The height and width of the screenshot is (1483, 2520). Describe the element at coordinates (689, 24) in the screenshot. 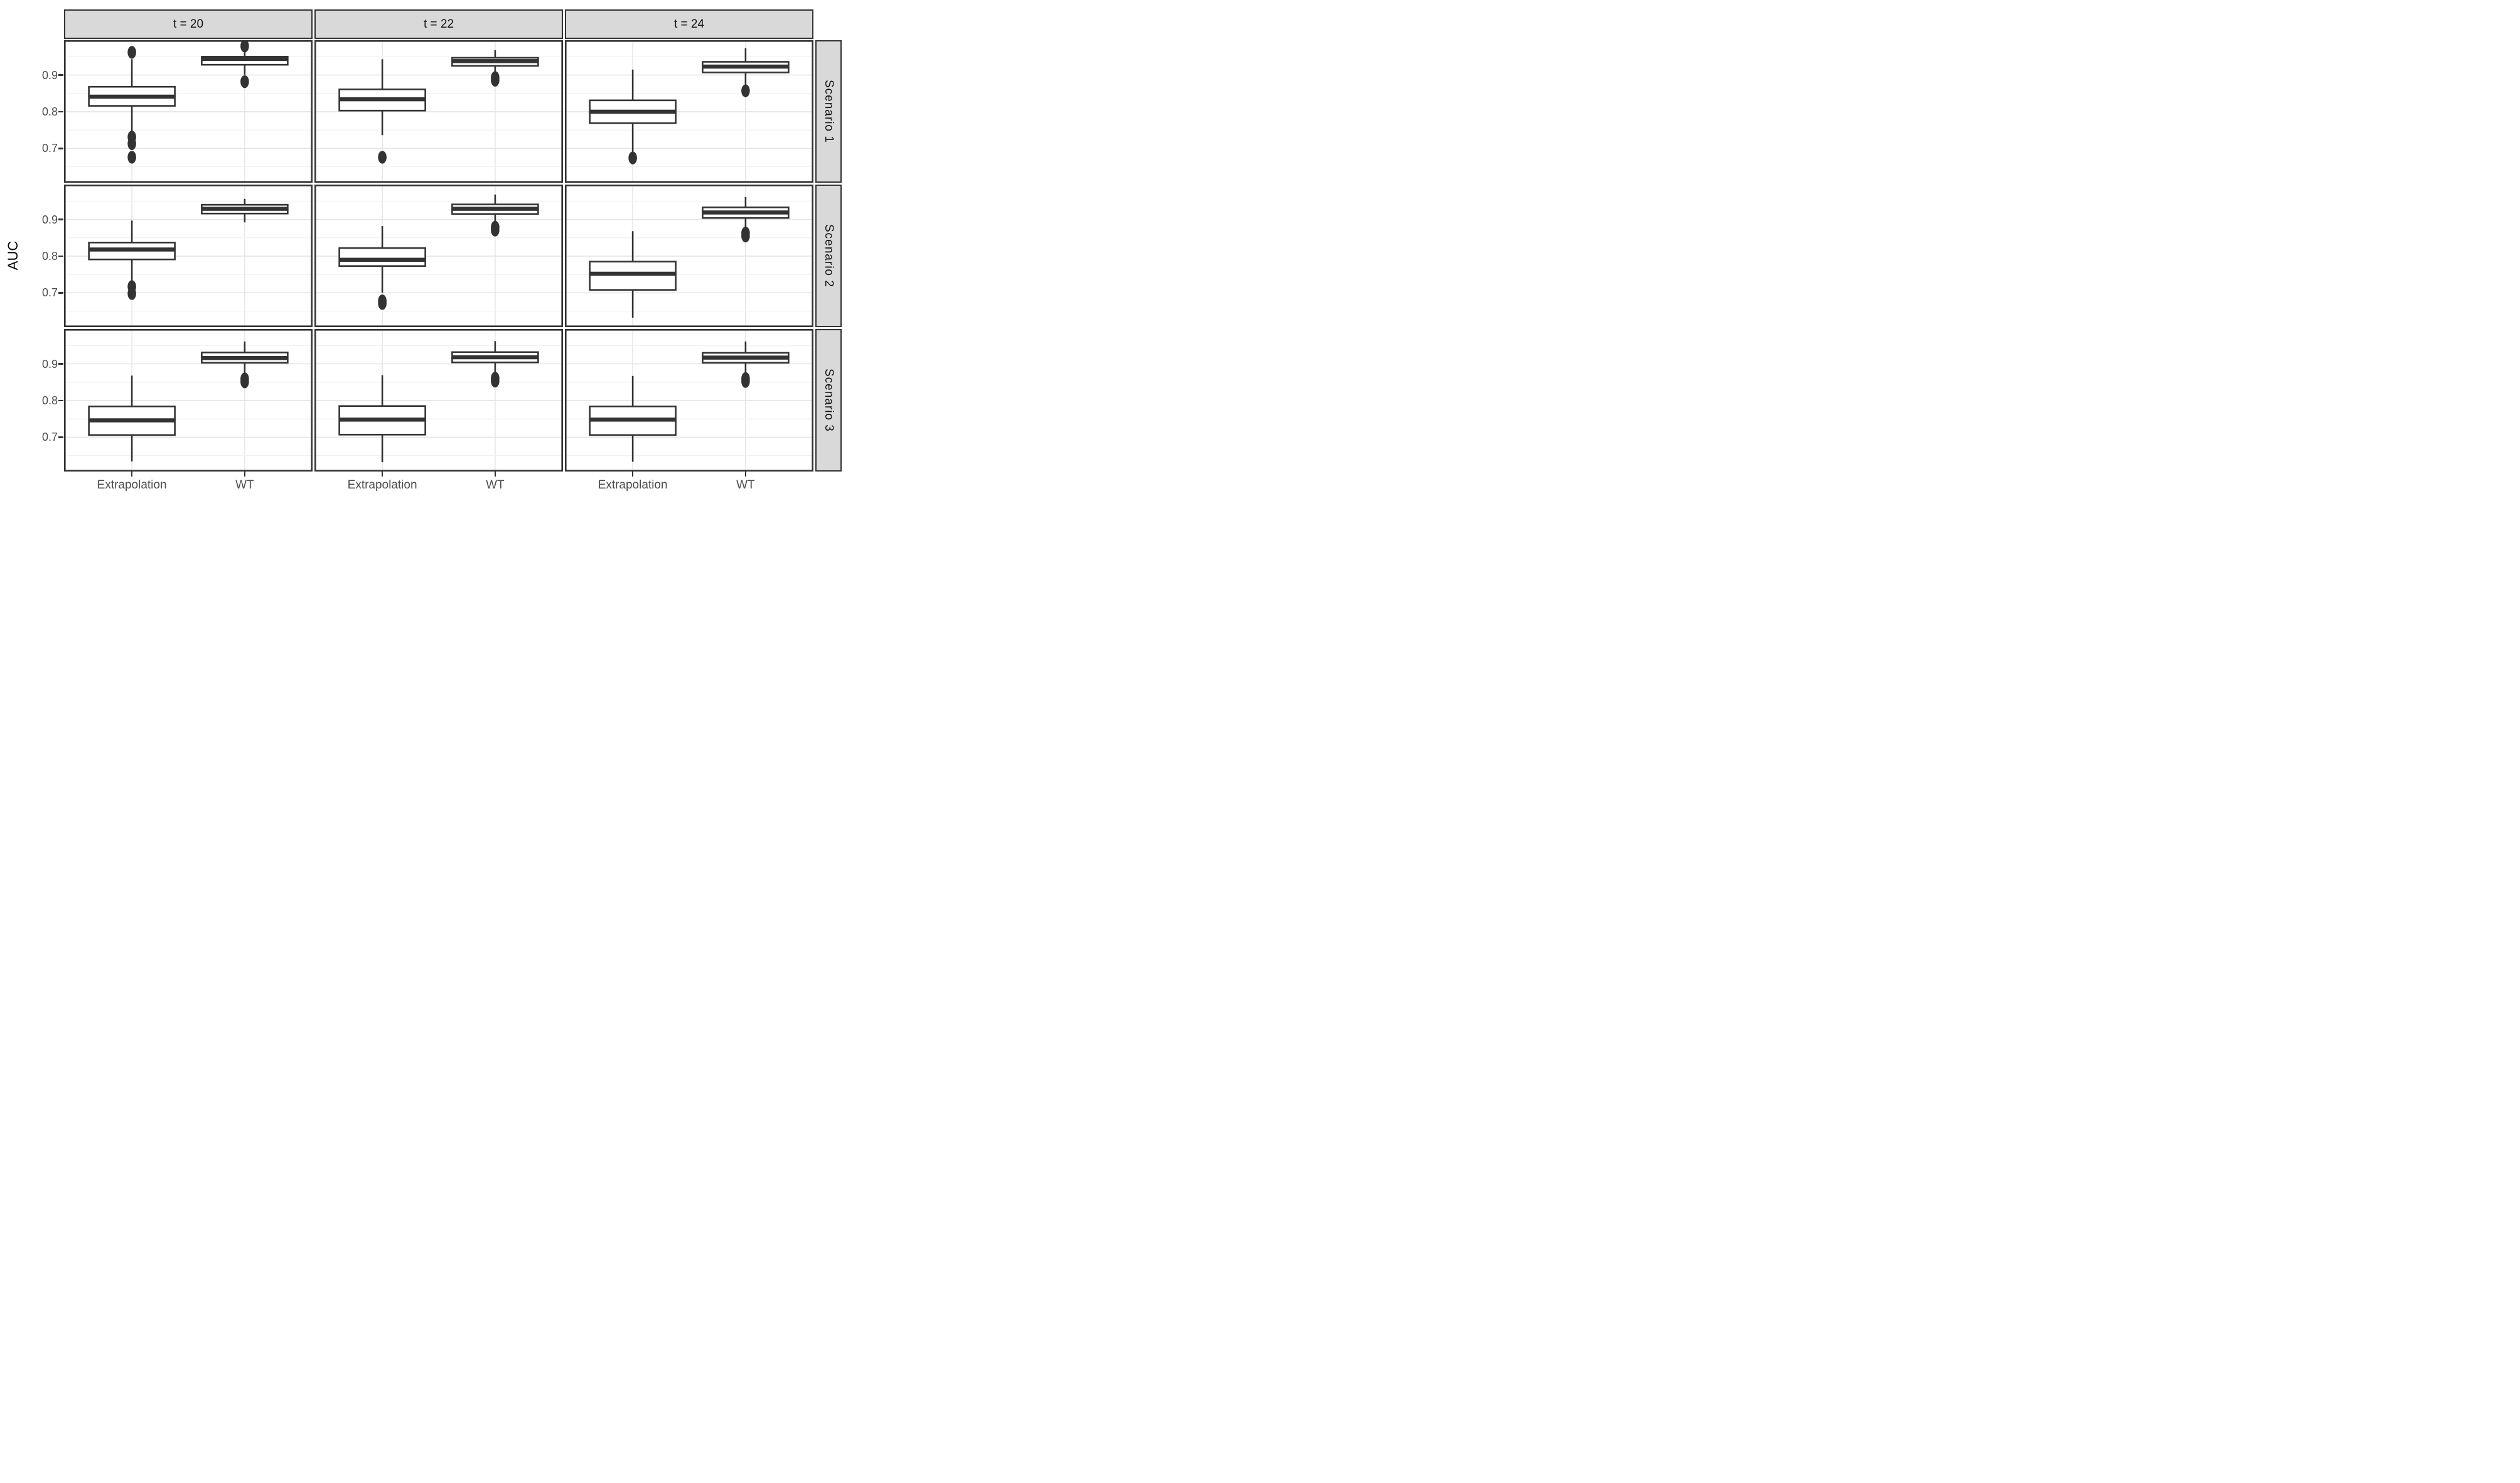

I see `facet-col-strip-label: t = 24` at that location.